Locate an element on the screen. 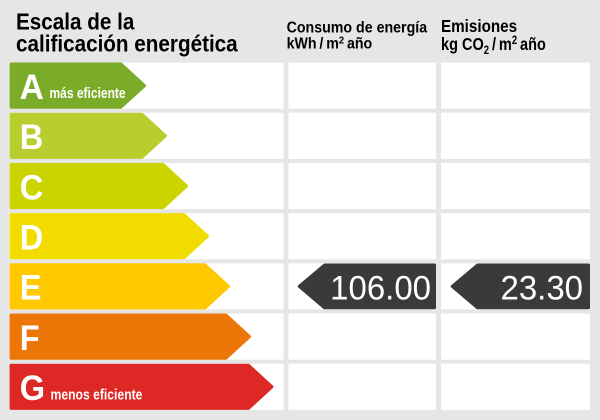 The image size is (600, 420). svg-text: calificación energética is located at coordinates (127, 43).